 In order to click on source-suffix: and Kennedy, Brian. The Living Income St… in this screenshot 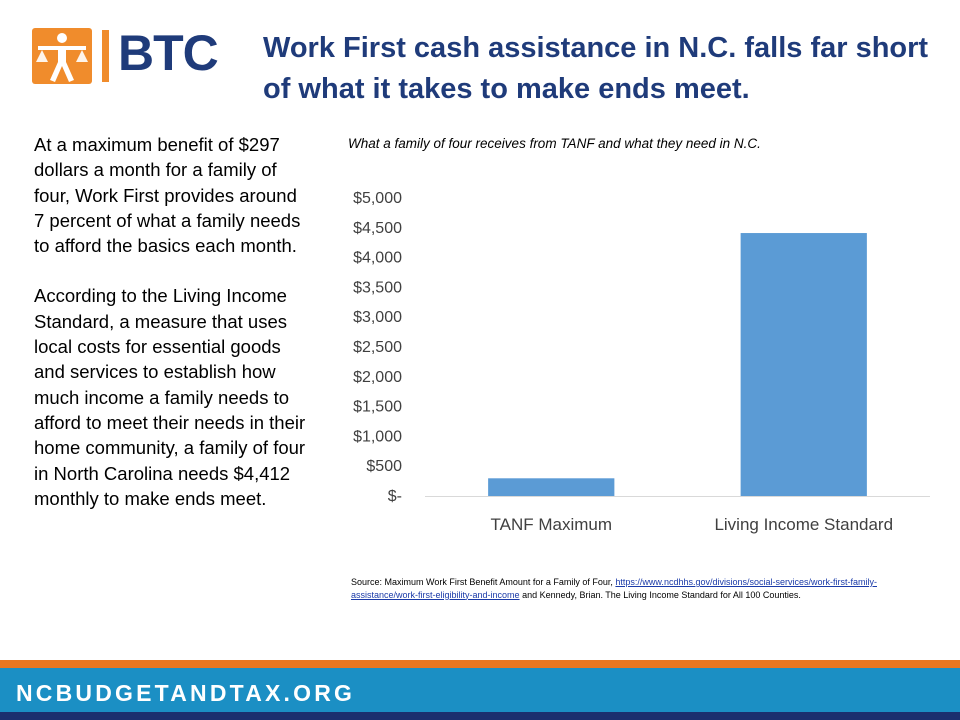, I will do `click(660, 594)`.